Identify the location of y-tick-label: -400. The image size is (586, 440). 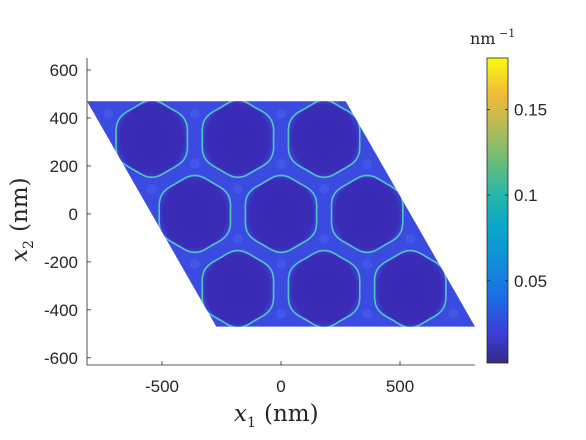
(61, 310).